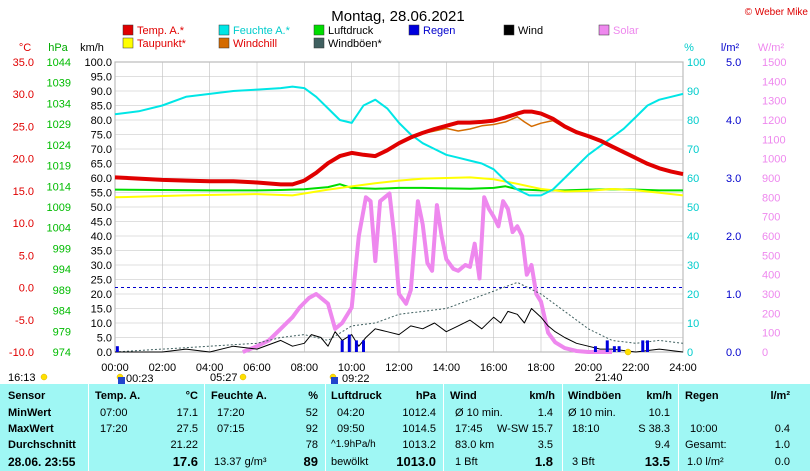 The image size is (810, 471). I want to click on wind-tick-label: 60.0, so click(101, 179).